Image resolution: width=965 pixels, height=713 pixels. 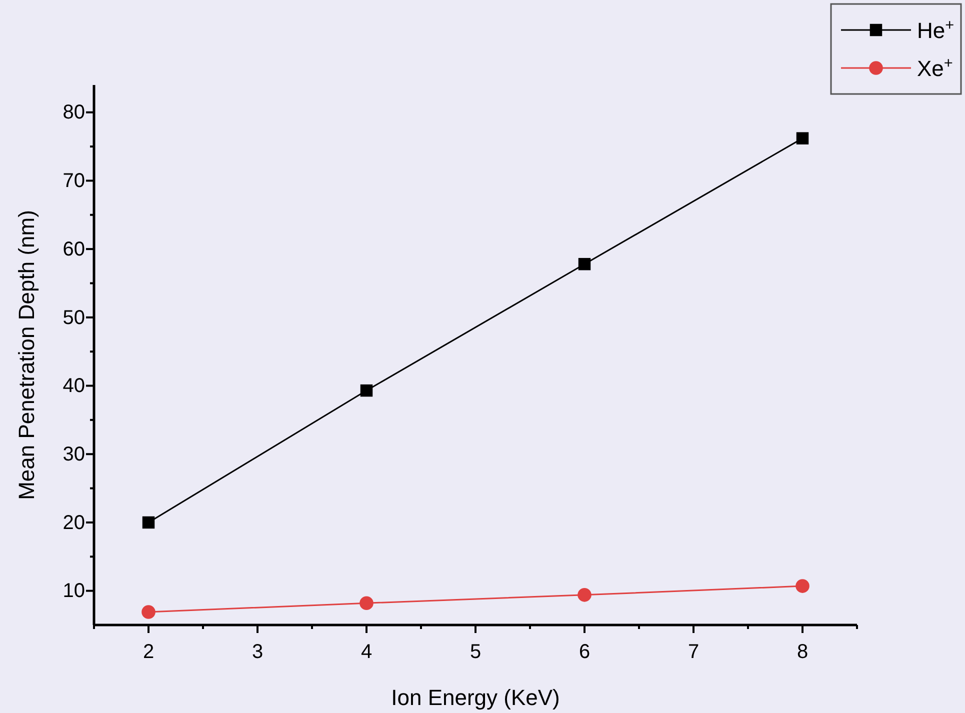 I want to click on y-tick-label: 80, so click(x=73, y=113).